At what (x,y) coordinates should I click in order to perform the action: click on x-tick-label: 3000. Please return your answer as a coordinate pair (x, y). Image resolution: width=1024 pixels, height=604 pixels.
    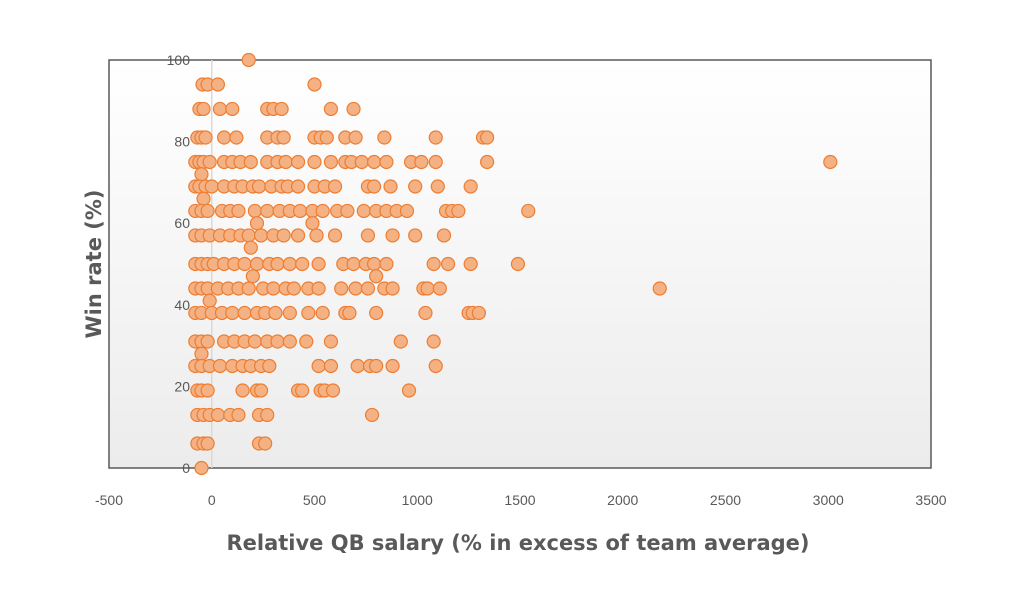
    Looking at the image, I should click on (828, 500).